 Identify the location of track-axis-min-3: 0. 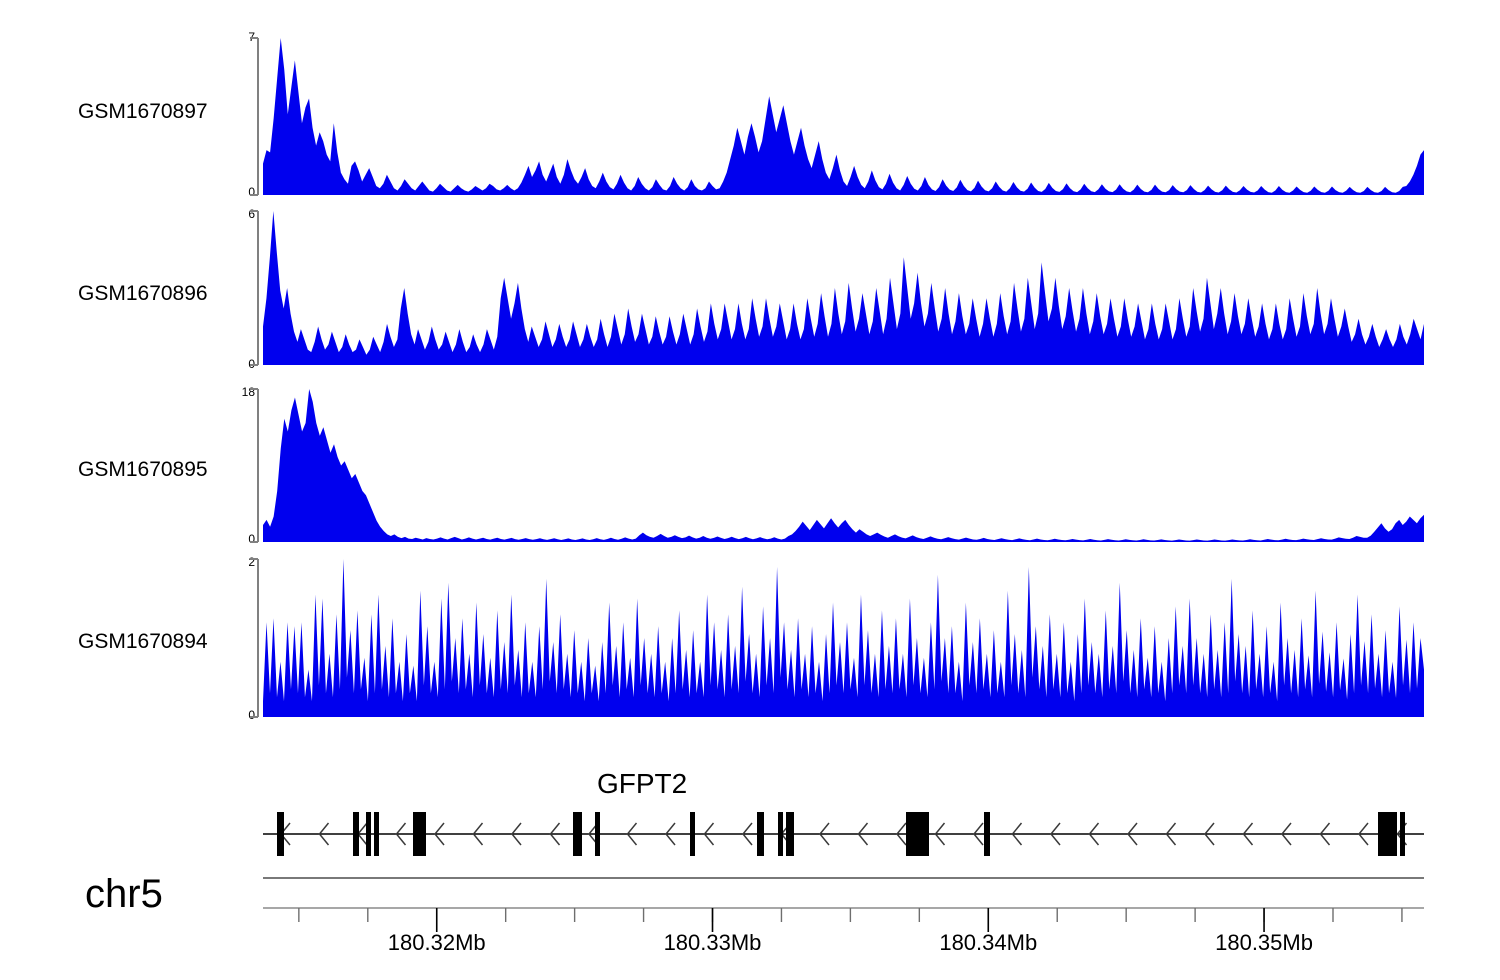
(251, 715).